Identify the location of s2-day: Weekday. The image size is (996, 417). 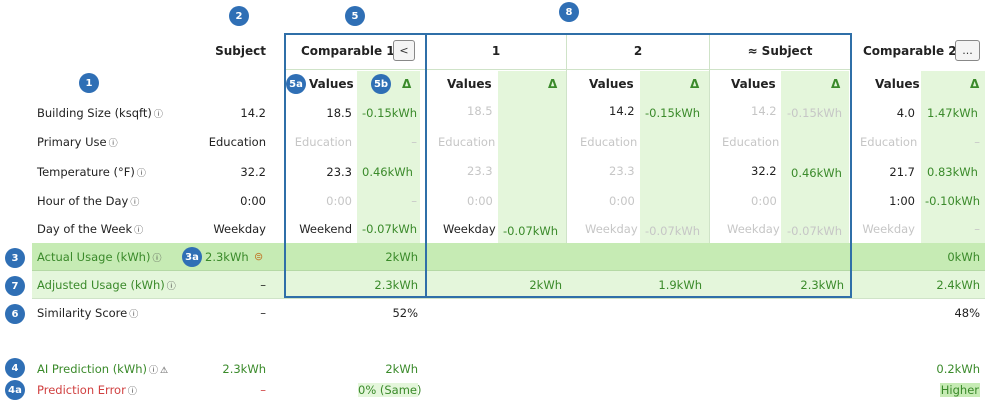
(611, 229).